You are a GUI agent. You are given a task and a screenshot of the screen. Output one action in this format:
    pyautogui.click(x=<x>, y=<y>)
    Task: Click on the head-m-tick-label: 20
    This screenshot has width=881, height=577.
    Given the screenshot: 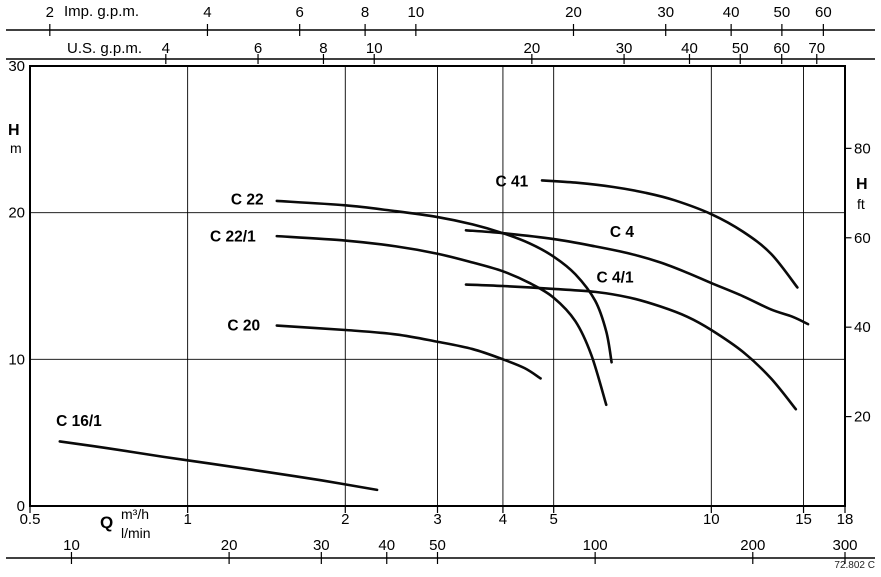 What is the action you would take?
    pyautogui.click(x=16, y=213)
    